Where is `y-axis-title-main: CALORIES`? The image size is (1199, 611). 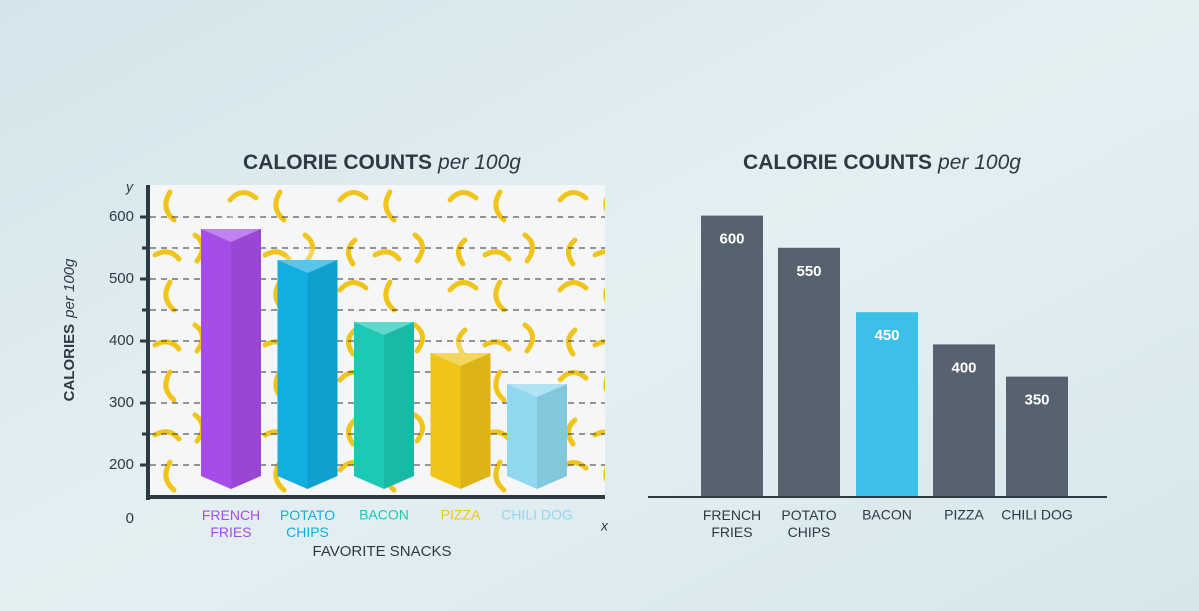 y-axis-title-main: CALORIES is located at coordinates (69, 363).